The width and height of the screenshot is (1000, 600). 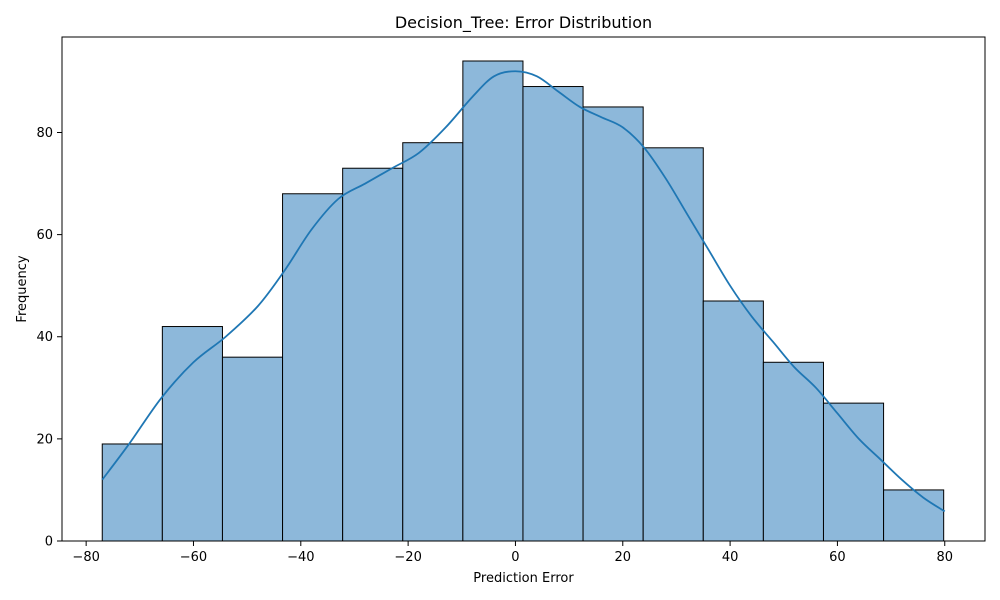 What do you see at coordinates (523, 578) in the screenshot?
I see `x-axis-label: Prediction Error` at bounding box center [523, 578].